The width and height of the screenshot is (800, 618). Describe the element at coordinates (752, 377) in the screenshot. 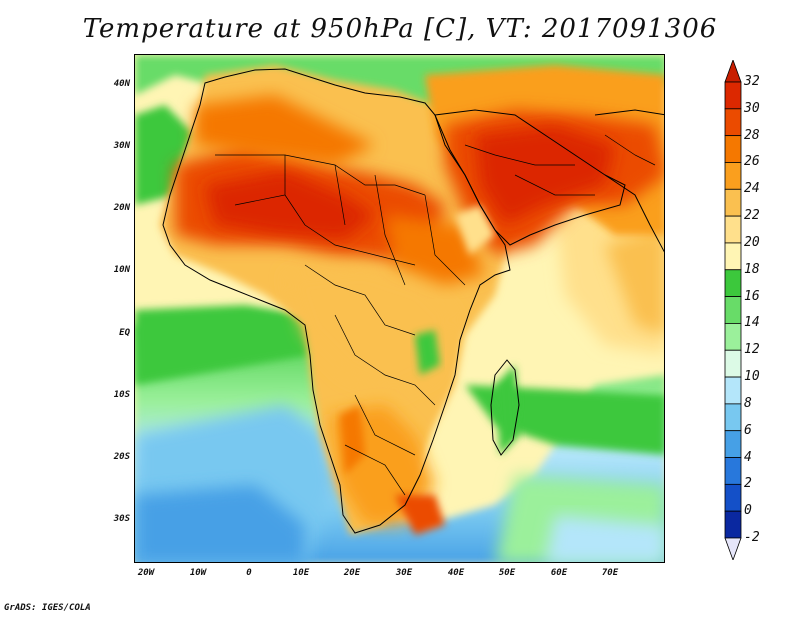

I see `colorbar-label: 10` at that location.